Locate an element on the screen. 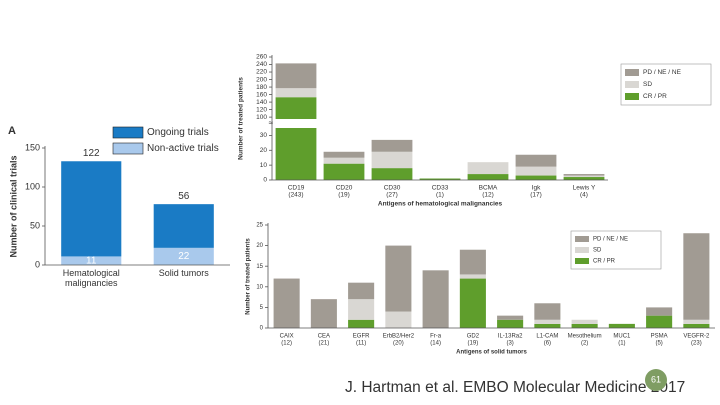 Image resolution: width=720 pixels, height=405 pixels. category-count: (5) is located at coordinates (658, 344).